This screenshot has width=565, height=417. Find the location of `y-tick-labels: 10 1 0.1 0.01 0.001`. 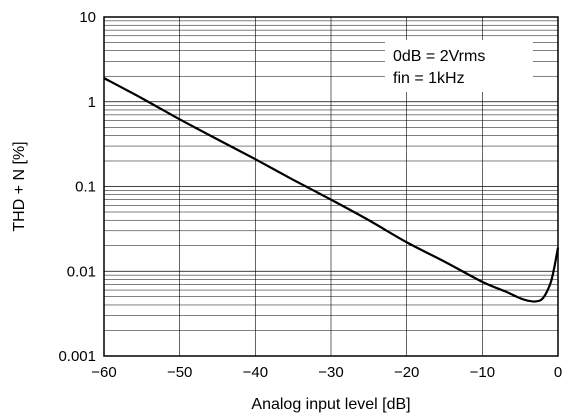

y-tick-labels: 10 1 0.1 0.01 0.001 is located at coordinates (77, 187).